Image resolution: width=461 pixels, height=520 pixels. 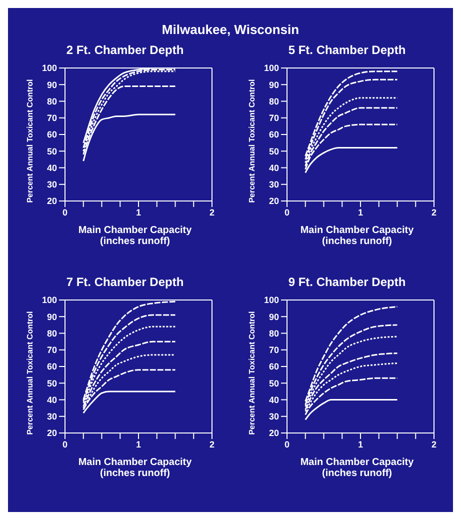 What do you see at coordinates (347, 50) in the screenshot?
I see `chart-title: 5 Ft. Chamber Depth` at bounding box center [347, 50].